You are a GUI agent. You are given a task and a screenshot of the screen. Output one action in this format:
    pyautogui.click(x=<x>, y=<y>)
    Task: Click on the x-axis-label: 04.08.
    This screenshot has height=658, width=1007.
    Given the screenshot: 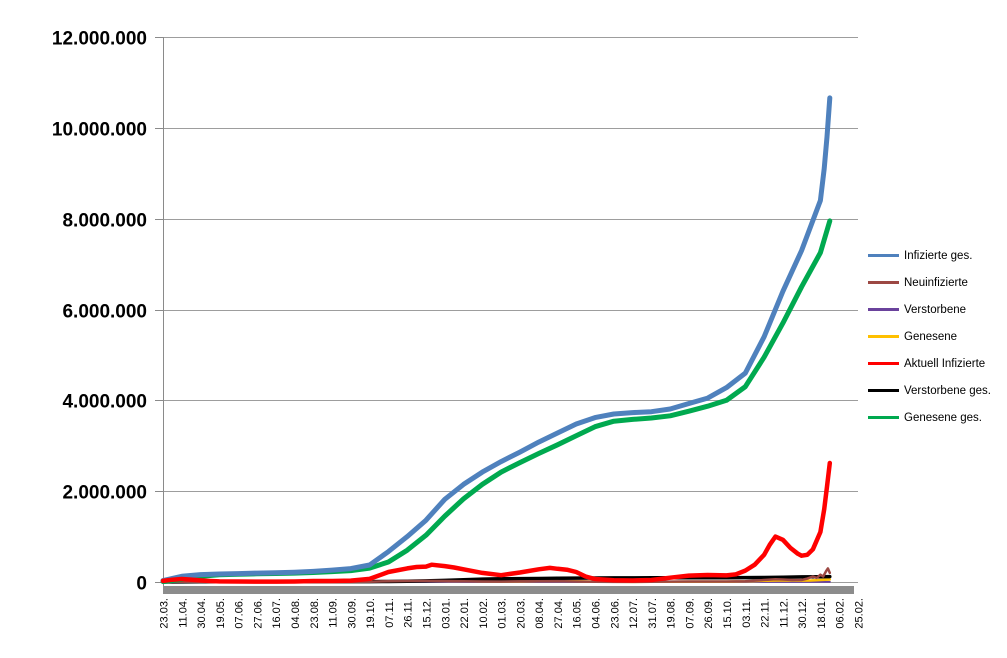 What is the action you would take?
    pyautogui.click(x=296, y=613)
    